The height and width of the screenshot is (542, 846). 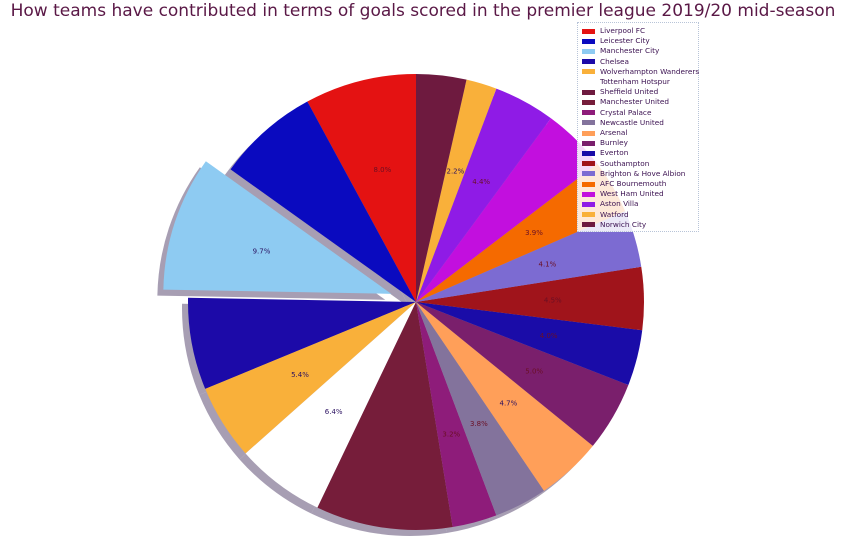 I want to click on slice-label: 8.0%, so click(x=383, y=170).